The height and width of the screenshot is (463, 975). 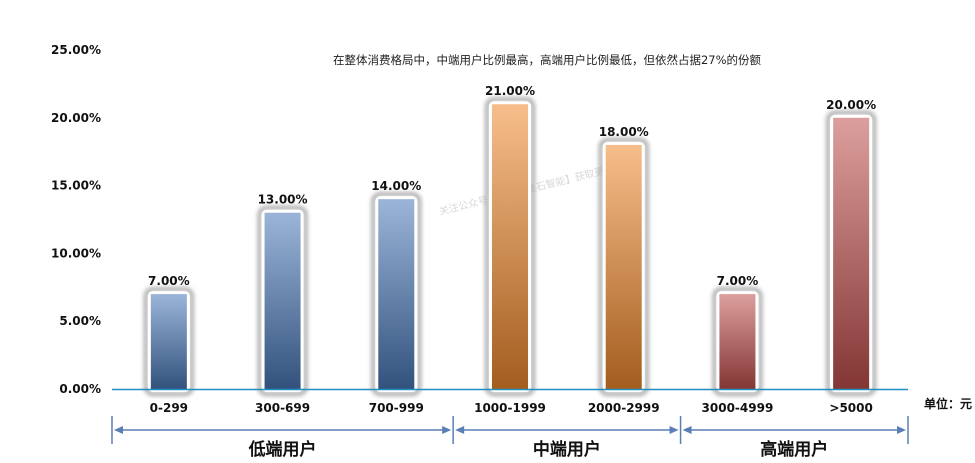 I want to click on group-brackets: 低端用户 中端用户 高端用户, so click(x=510, y=438).